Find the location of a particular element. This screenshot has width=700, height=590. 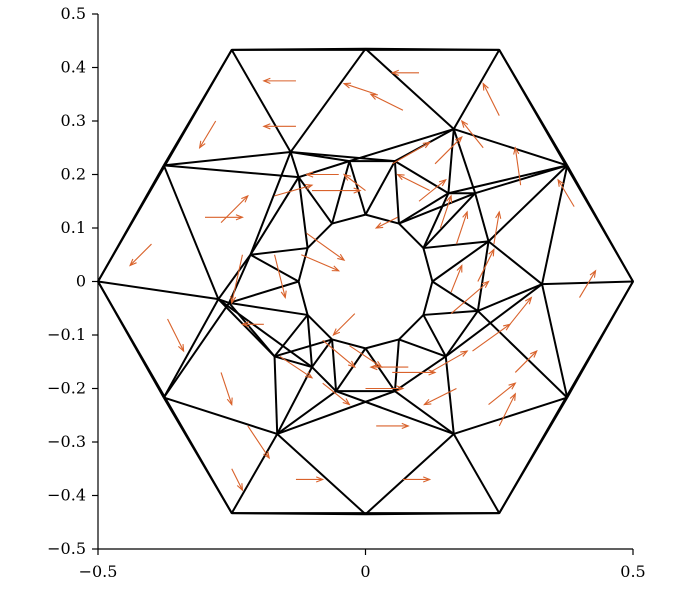

y-tick-label: 0.3 is located at coordinates (73, 120).